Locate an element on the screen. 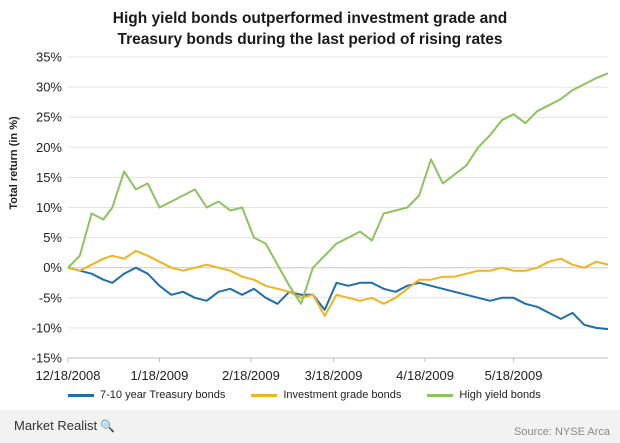 The height and width of the screenshot is (443, 620). legend-label-investment-grade: Investment grade bonds is located at coordinates (342, 395).